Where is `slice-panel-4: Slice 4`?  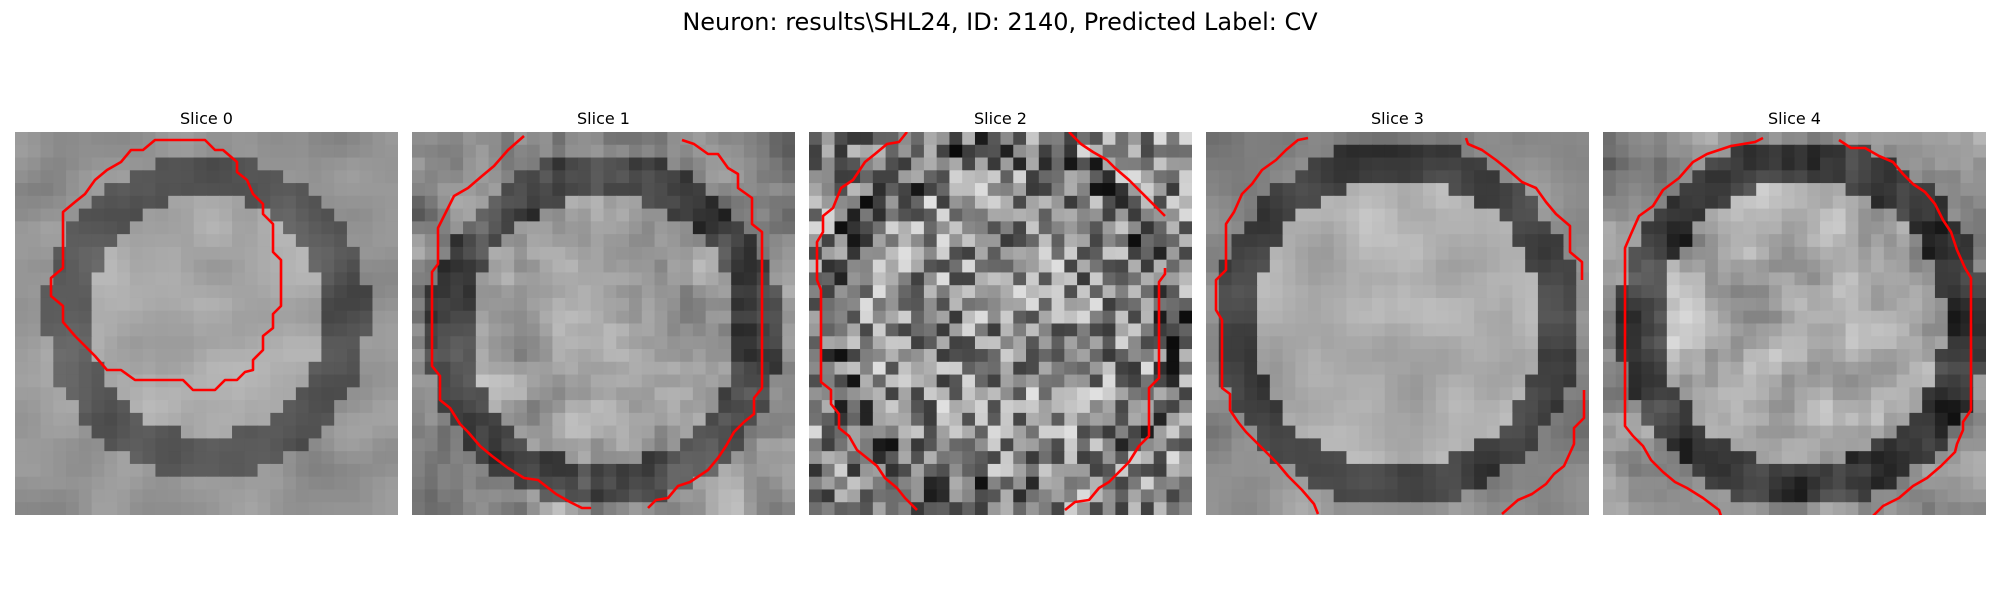
slice-panel-4: Slice 4 is located at coordinates (1794, 311).